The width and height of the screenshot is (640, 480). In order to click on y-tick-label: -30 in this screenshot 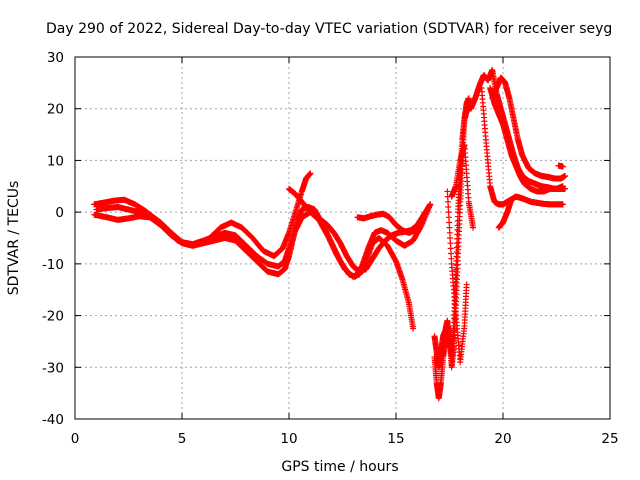, I will do `click(53, 368)`.